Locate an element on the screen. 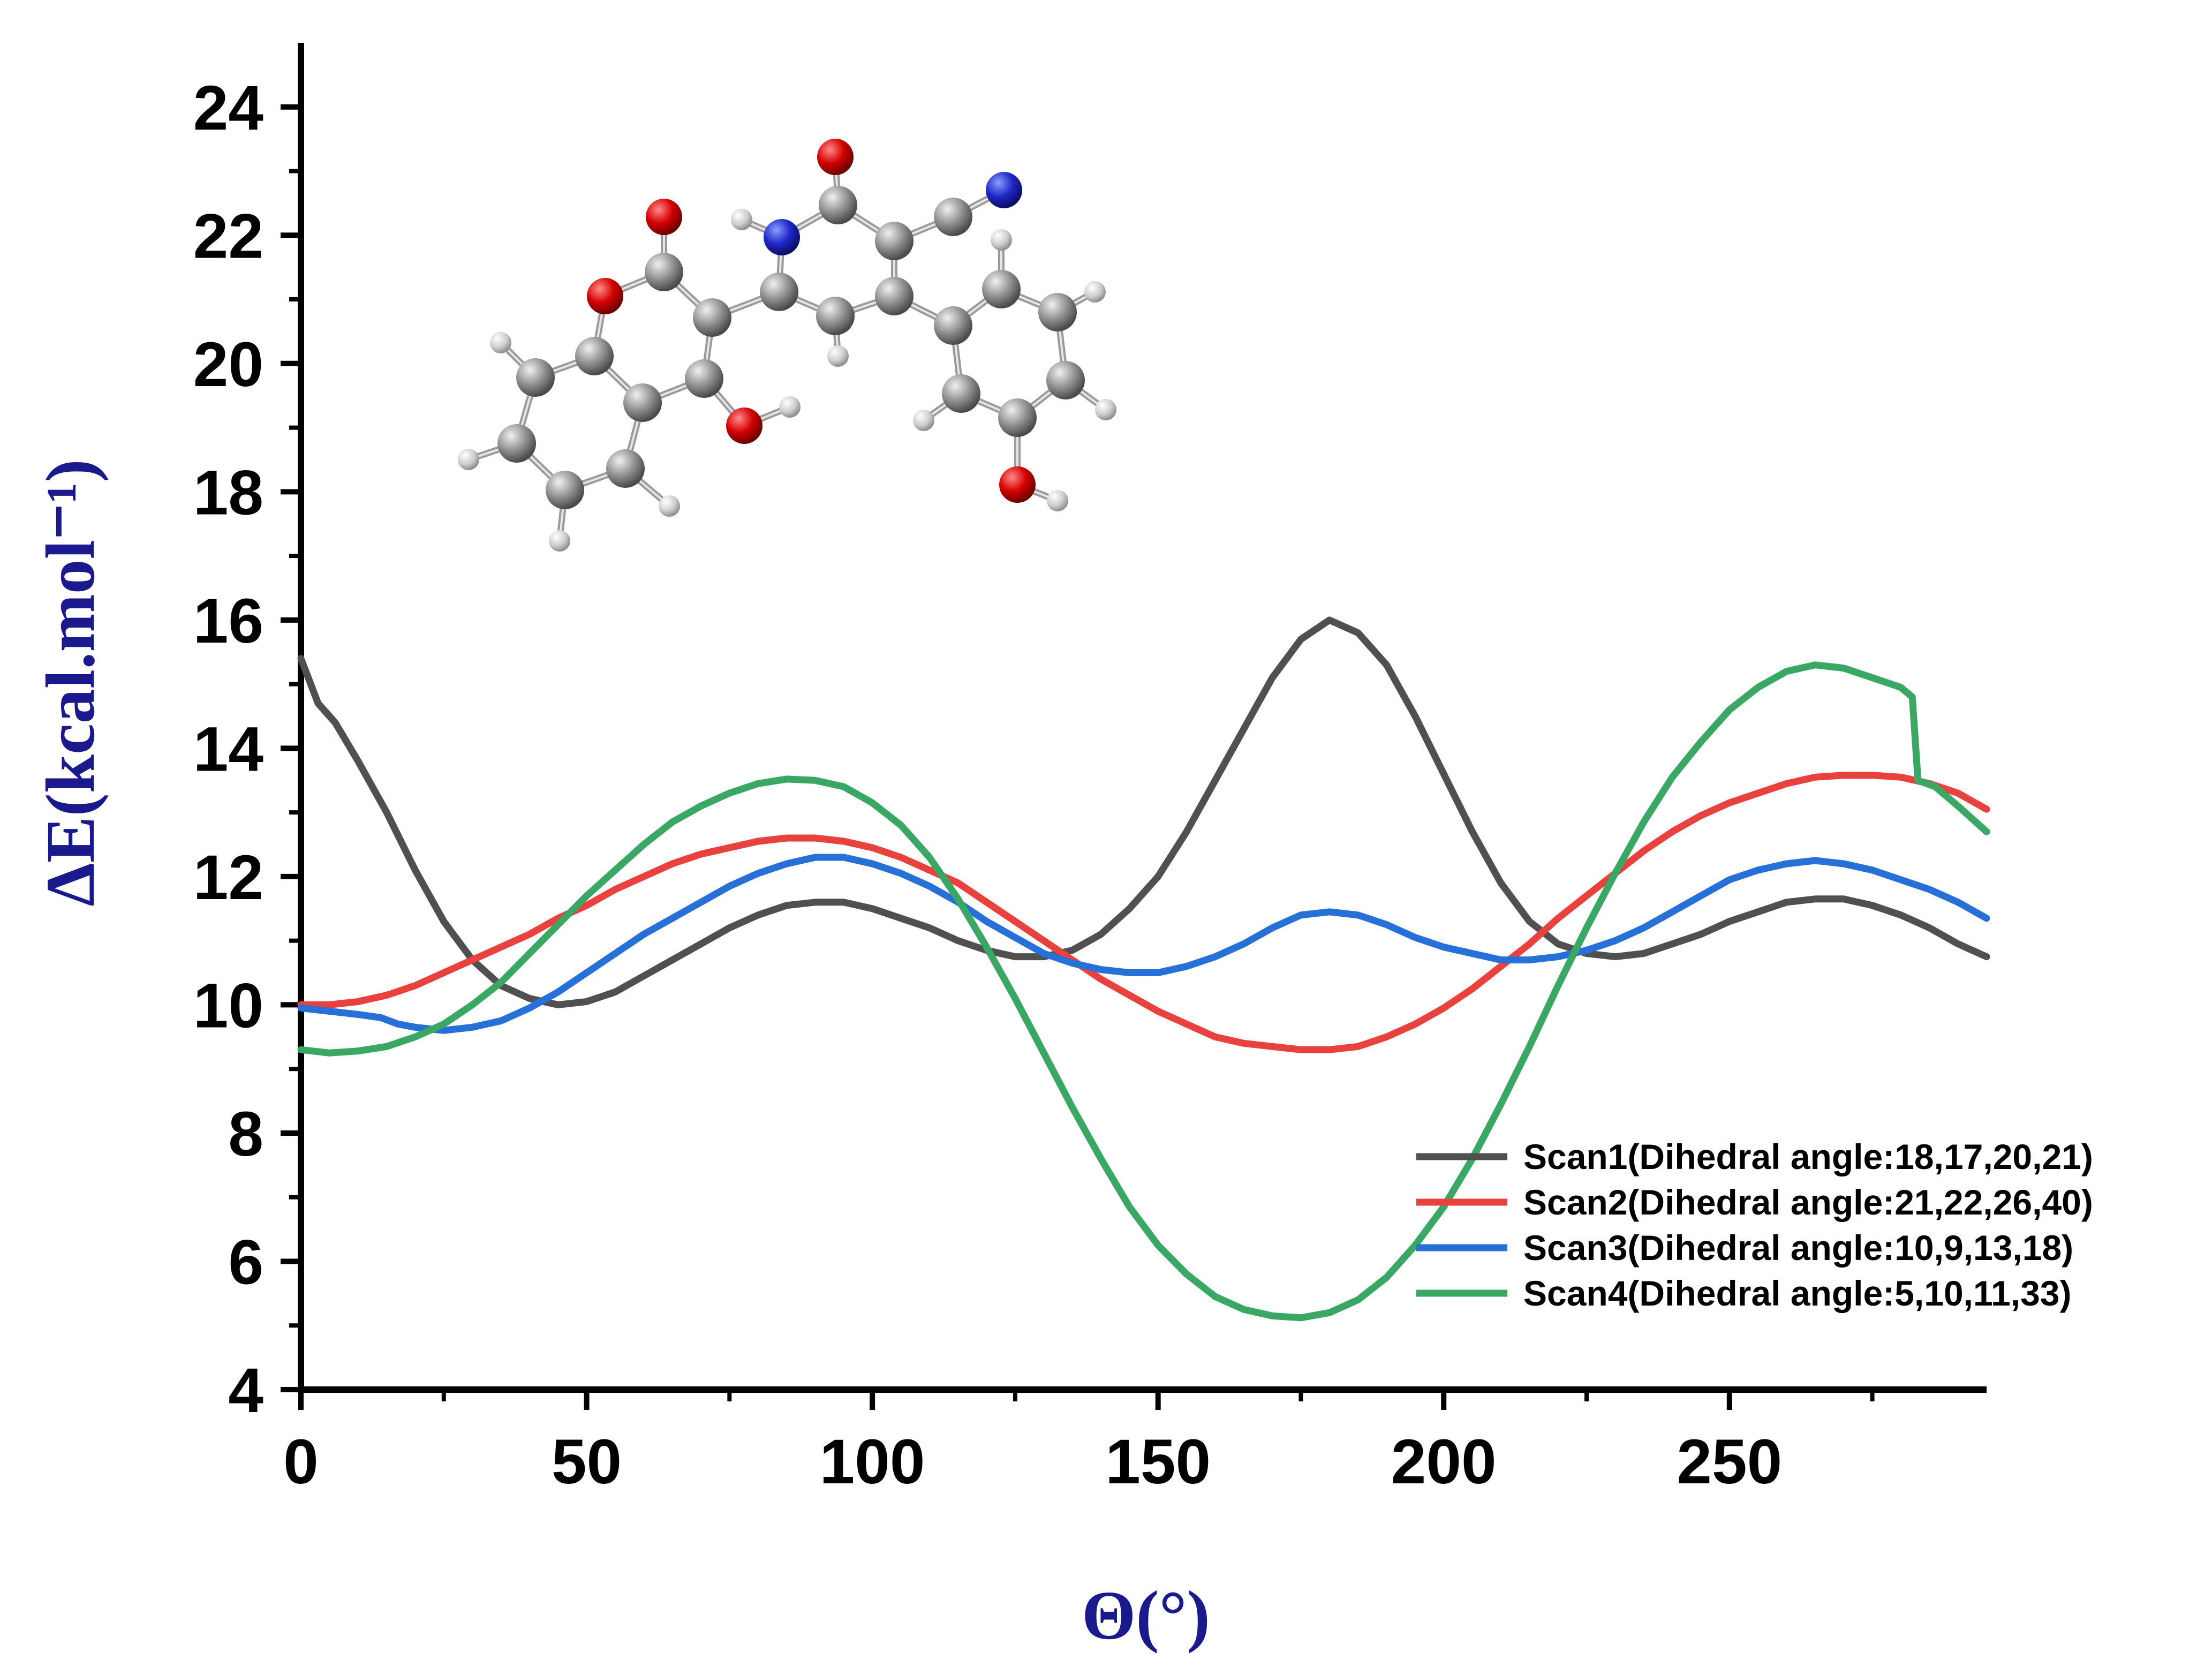  y-tick-label: 18 is located at coordinates (228, 492).